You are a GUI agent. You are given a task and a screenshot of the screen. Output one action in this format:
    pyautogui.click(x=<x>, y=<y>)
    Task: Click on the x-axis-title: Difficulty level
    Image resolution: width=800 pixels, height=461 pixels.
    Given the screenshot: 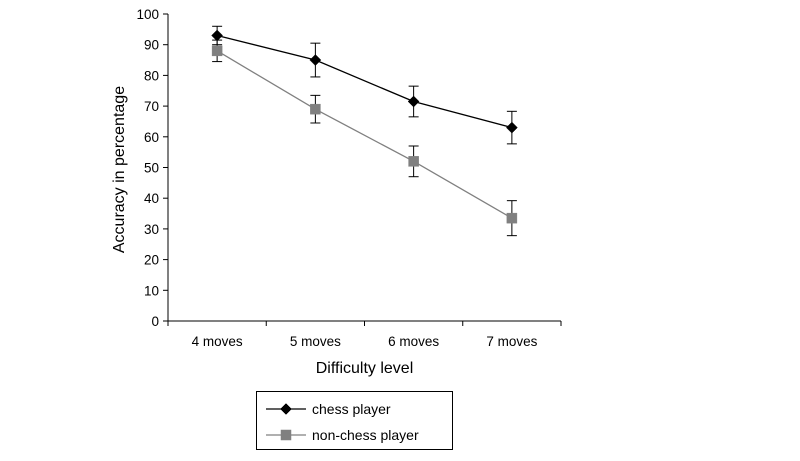 What is the action you would take?
    pyautogui.click(x=365, y=368)
    